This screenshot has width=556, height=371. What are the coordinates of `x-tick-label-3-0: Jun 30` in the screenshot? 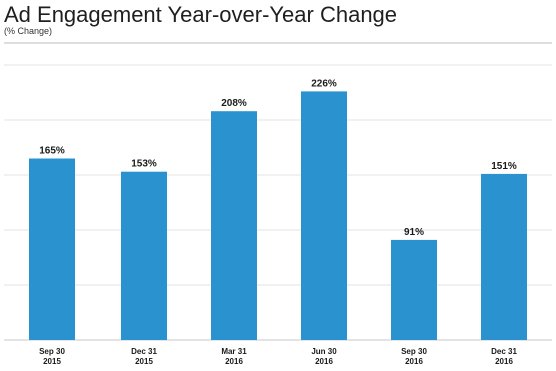 It's located at (324, 351).